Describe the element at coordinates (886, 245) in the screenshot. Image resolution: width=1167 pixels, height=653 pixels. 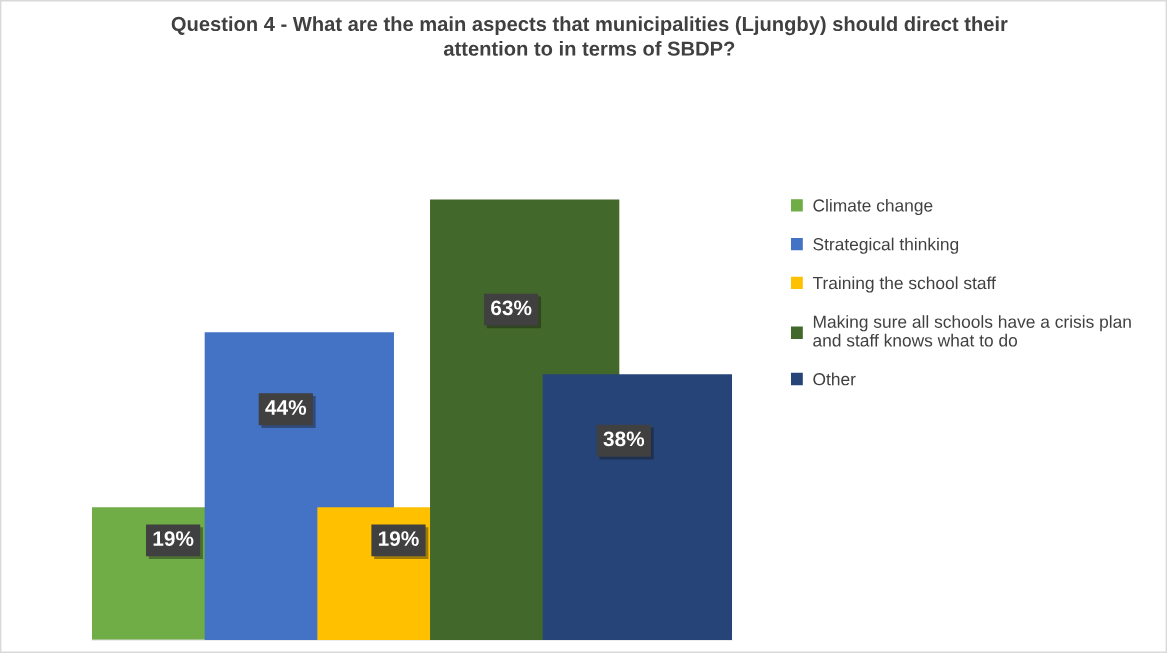
I see `legend-label: Strategical thinking` at that location.